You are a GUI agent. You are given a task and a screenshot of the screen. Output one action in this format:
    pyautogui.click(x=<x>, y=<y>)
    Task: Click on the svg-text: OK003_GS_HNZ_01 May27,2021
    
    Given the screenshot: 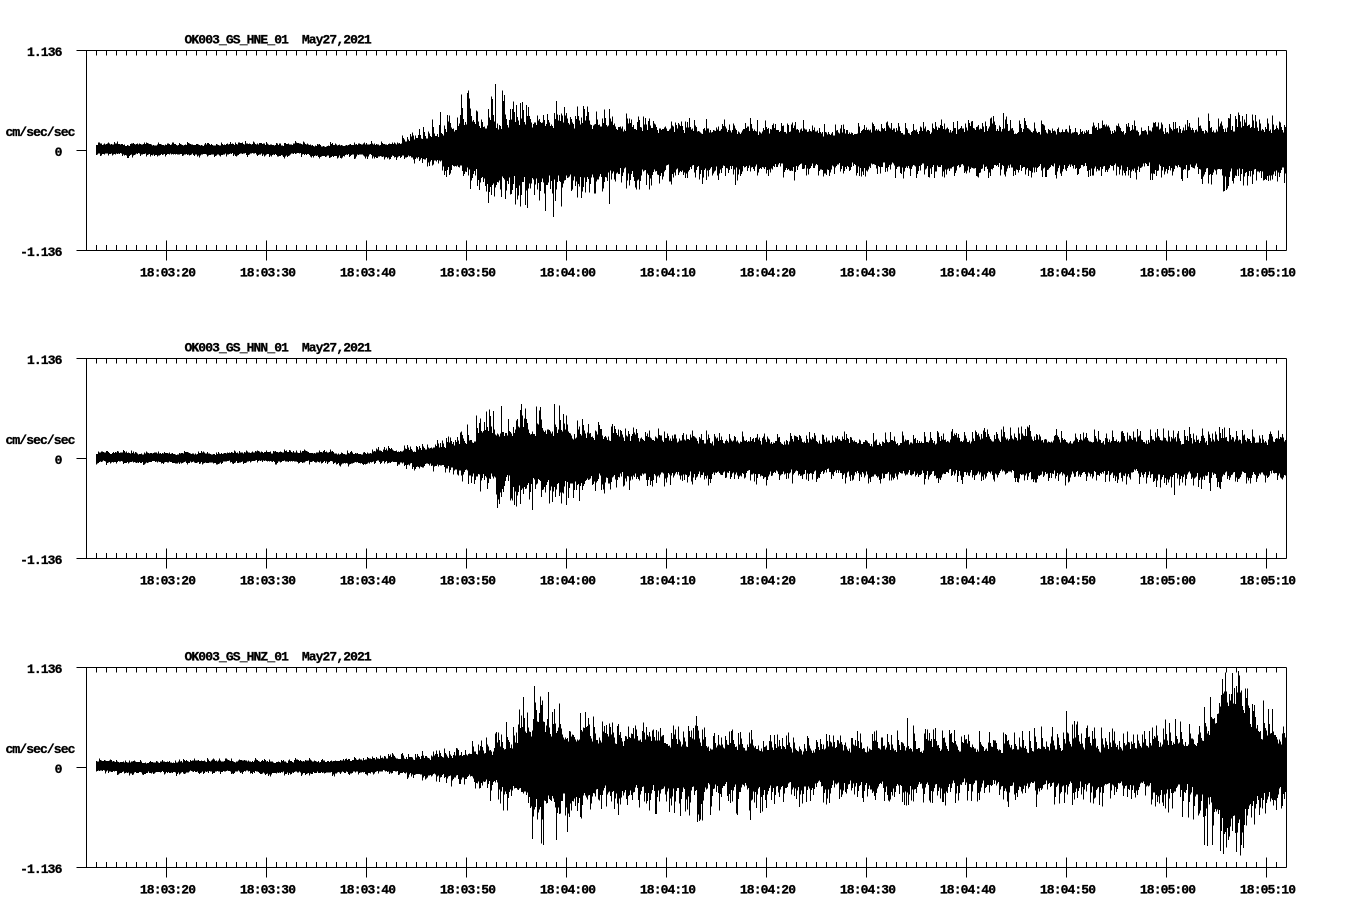 What is the action you would take?
    pyautogui.click(x=278, y=657)
    